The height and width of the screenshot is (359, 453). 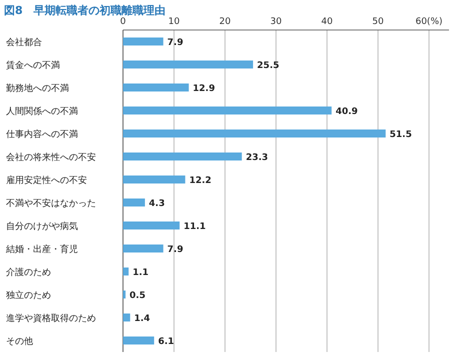 What do you see at coordinates (140, 273) in the screenshot?
I see `data-label: 1.1` at bounding box center [140, 273].